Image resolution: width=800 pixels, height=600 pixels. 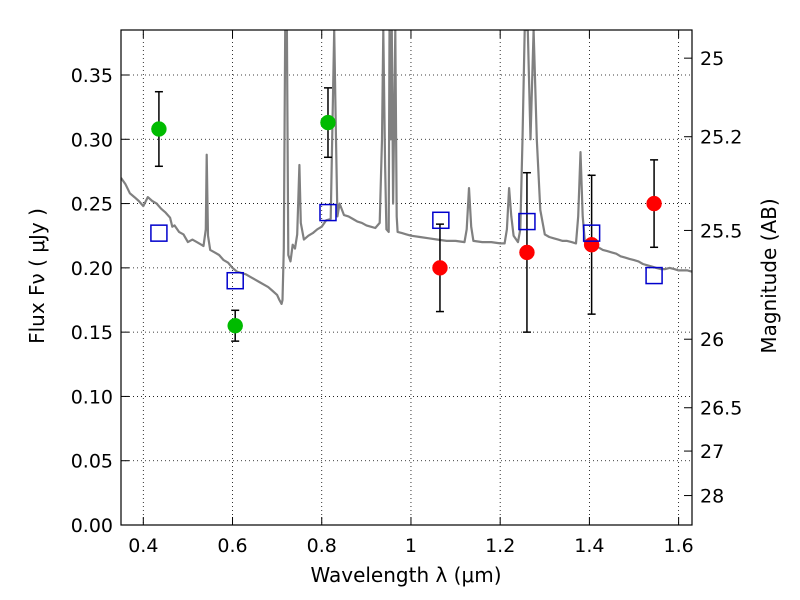 I want to click on y-axis-label: Flux Fν ( μJy ), so click(x=37, y=276).